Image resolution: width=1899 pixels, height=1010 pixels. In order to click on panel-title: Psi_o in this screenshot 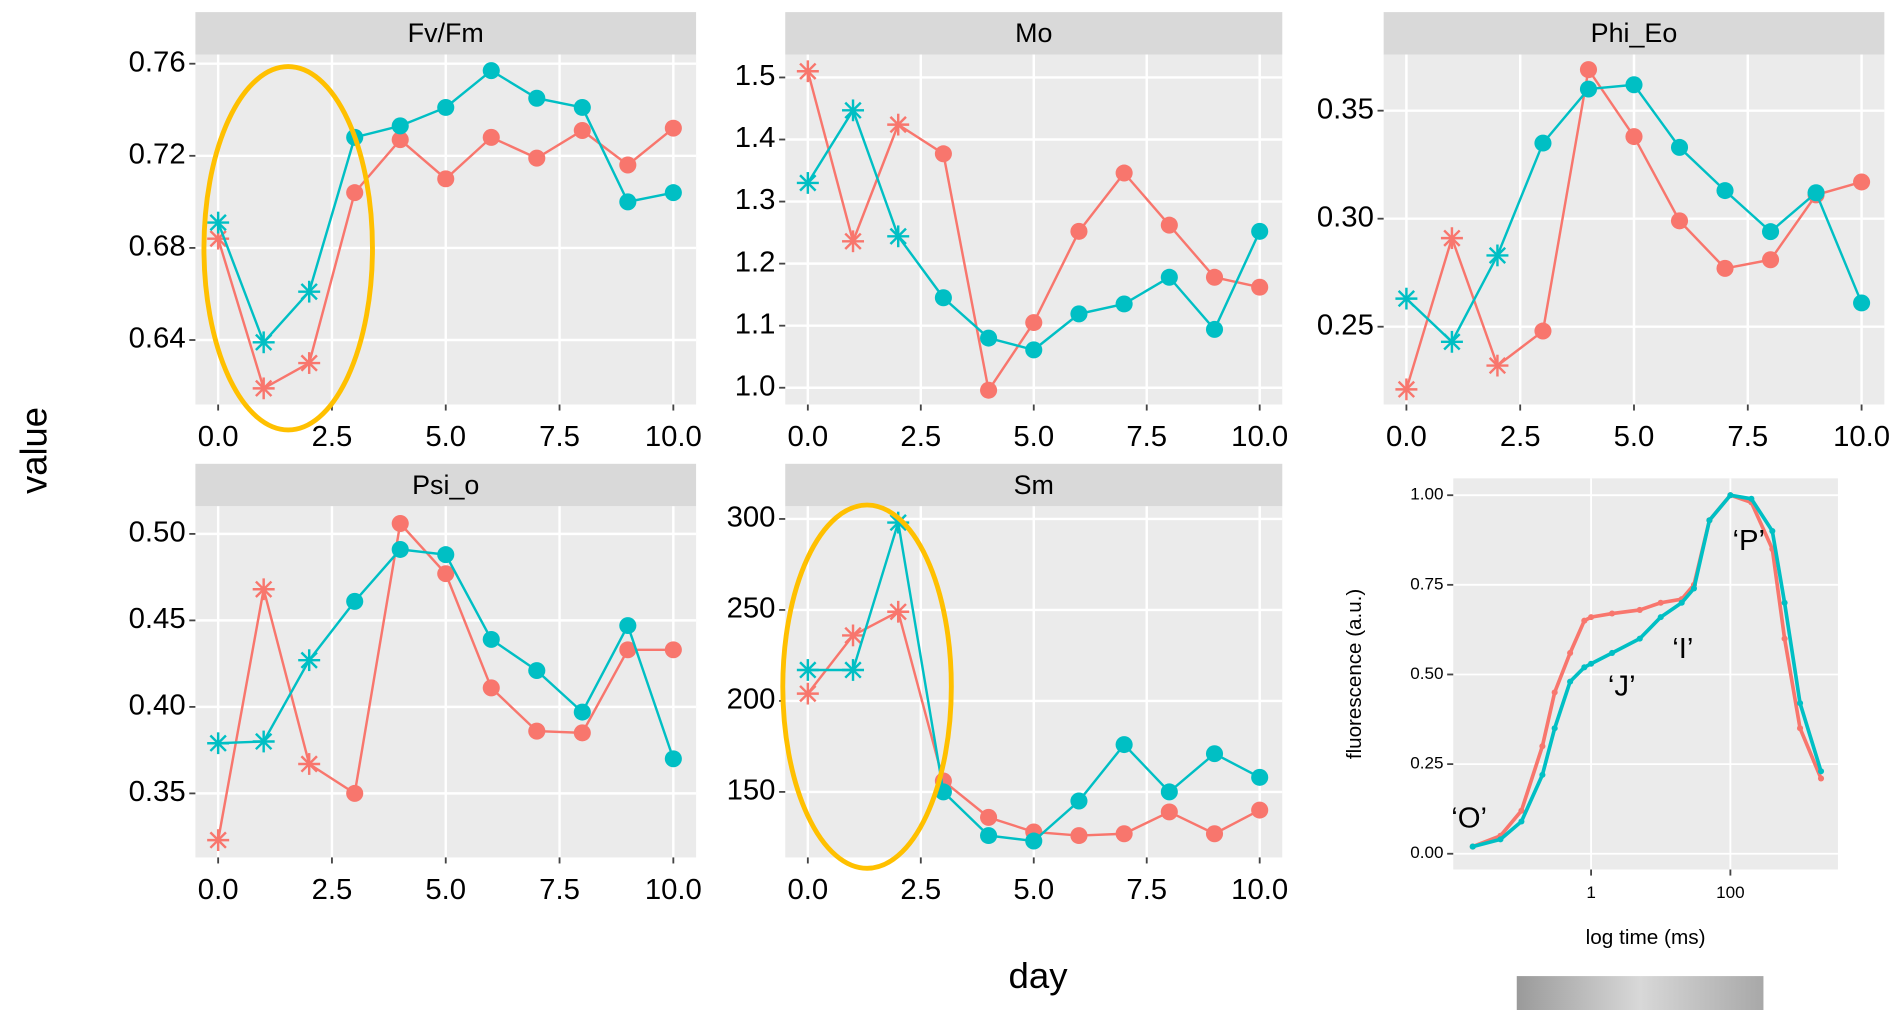, I will do `click(445, 485)`.